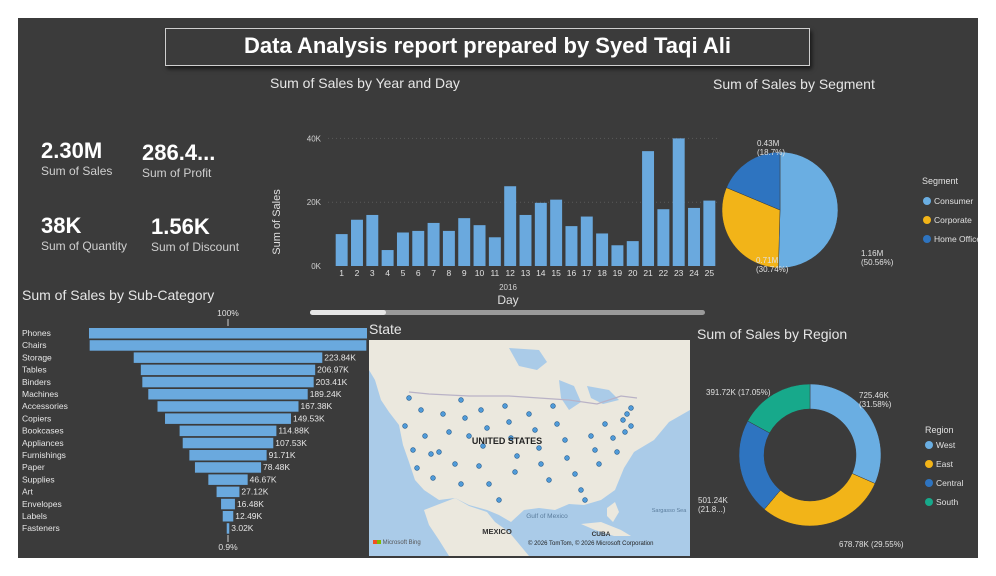 This screenshot has height=576, width=996. What do you see at coordinates (950, 483) in the screenshot?
I see `region-legend-item: Central` at bounding box center [950, 483].